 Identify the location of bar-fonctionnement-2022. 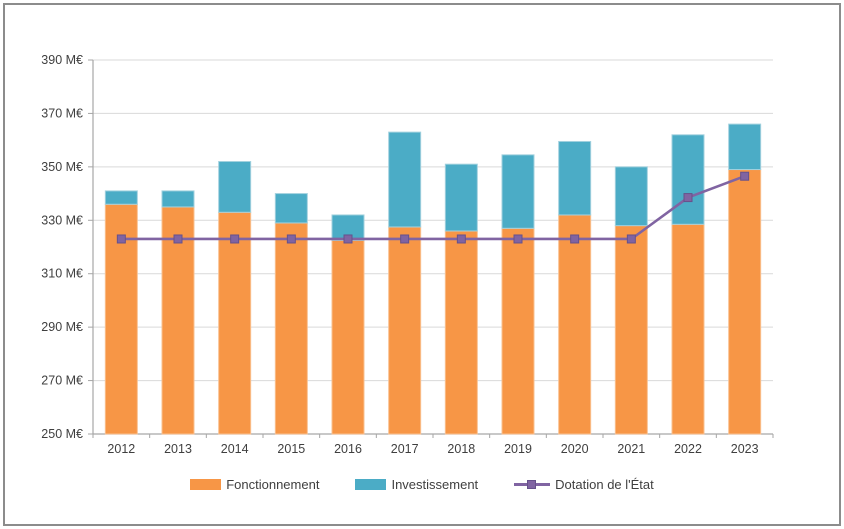
(688, 329).